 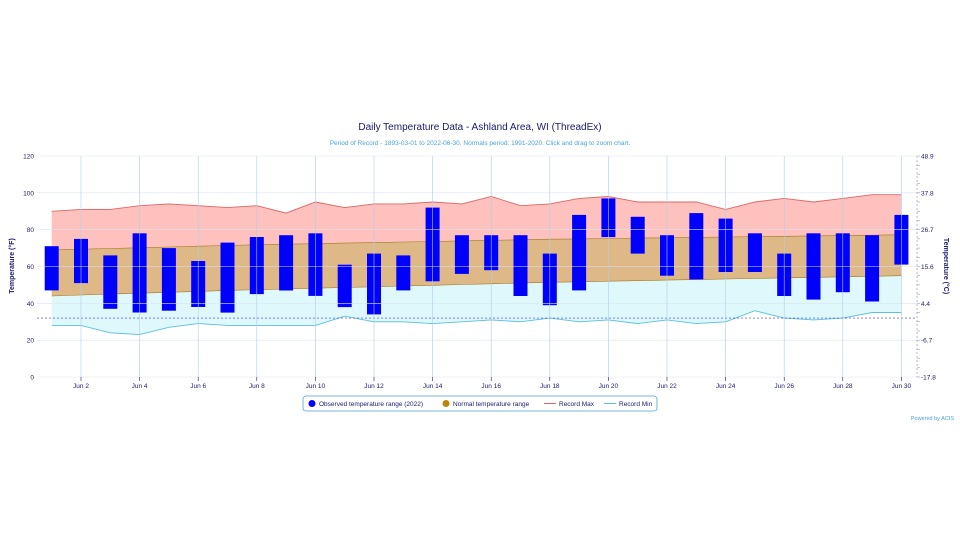 I want to click on y-tick-label: 60, so click(x=31, y=267).